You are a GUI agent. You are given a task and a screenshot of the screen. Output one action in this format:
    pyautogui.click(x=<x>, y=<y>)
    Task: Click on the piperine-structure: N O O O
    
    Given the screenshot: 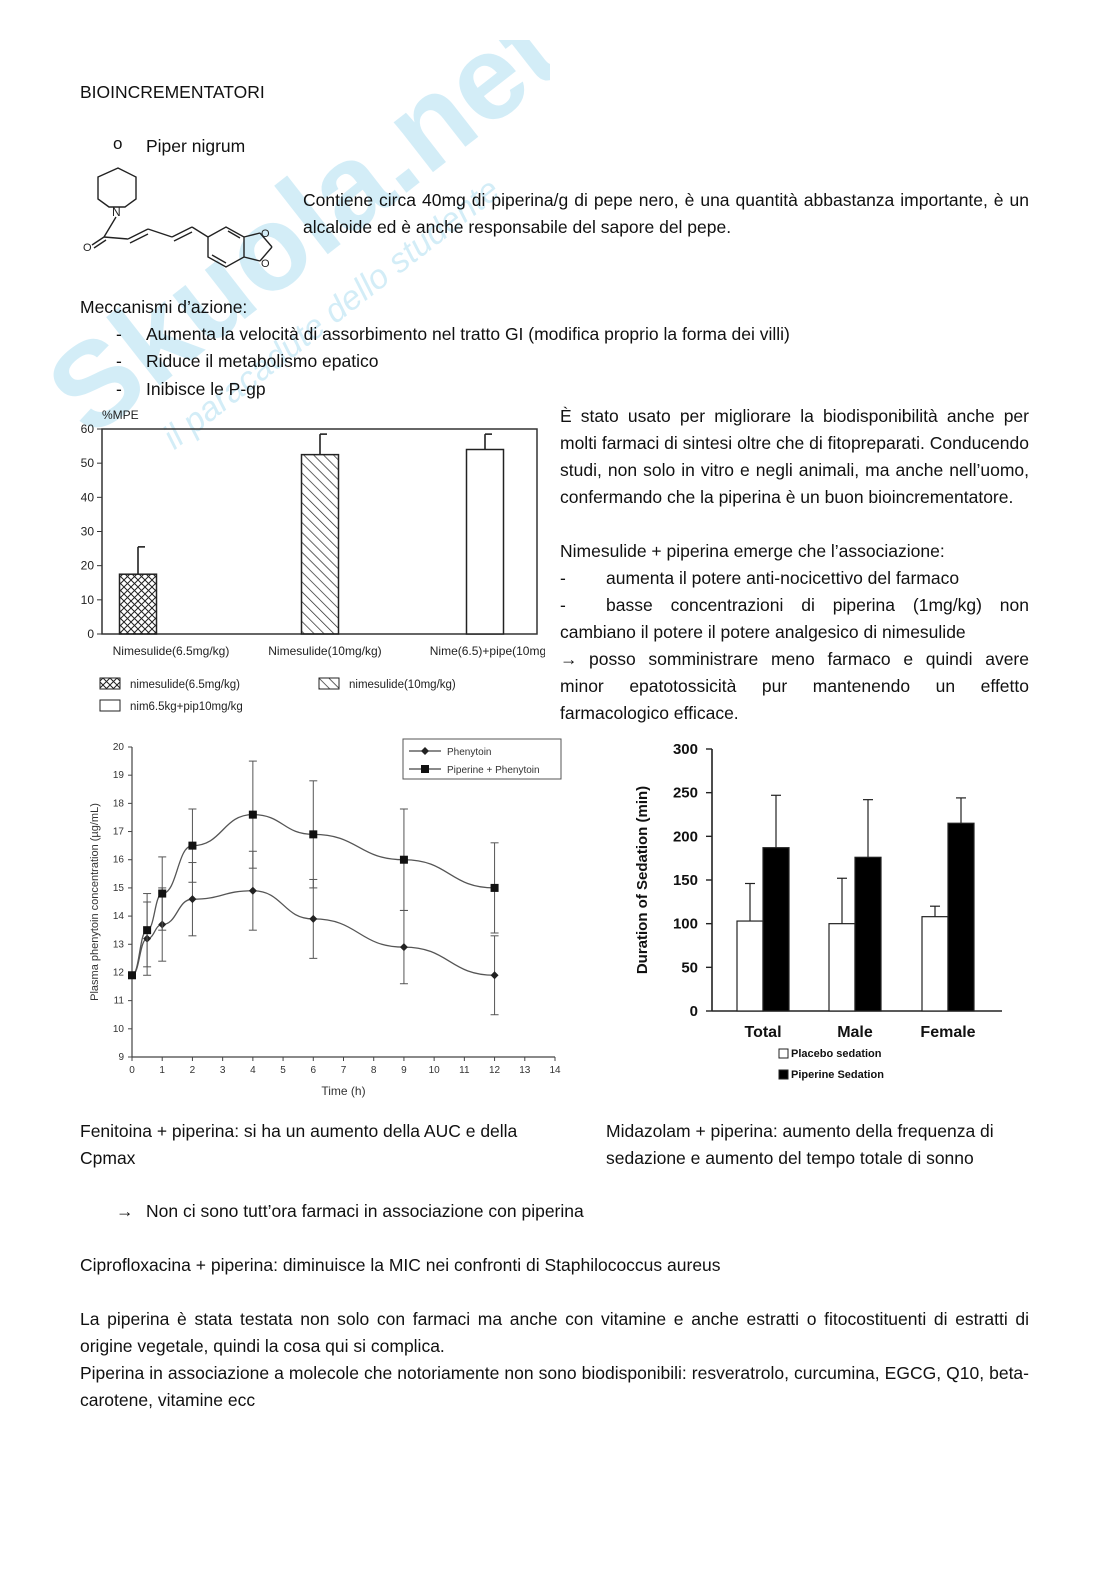 What is the action you would take?
    pyautogui.click(x=178, y=218)
    